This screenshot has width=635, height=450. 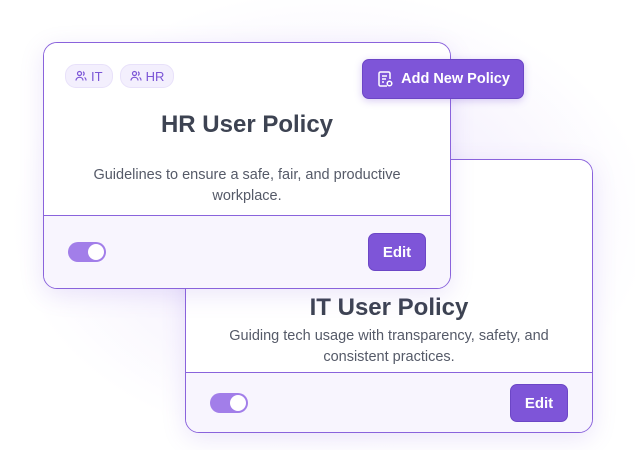 I want to click on add-new-policy-button: Add New Policy, so click(x=443, y=79).